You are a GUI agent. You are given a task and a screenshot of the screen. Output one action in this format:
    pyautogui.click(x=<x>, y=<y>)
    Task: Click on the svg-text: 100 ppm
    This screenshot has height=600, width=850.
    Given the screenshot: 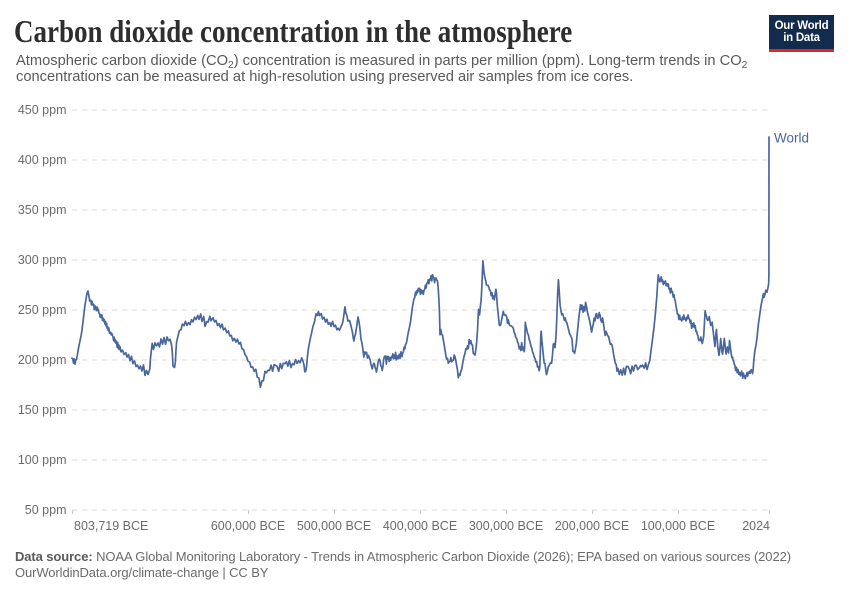 What is the action you would take?
    pyautogui.click(x=42, y=460)
    